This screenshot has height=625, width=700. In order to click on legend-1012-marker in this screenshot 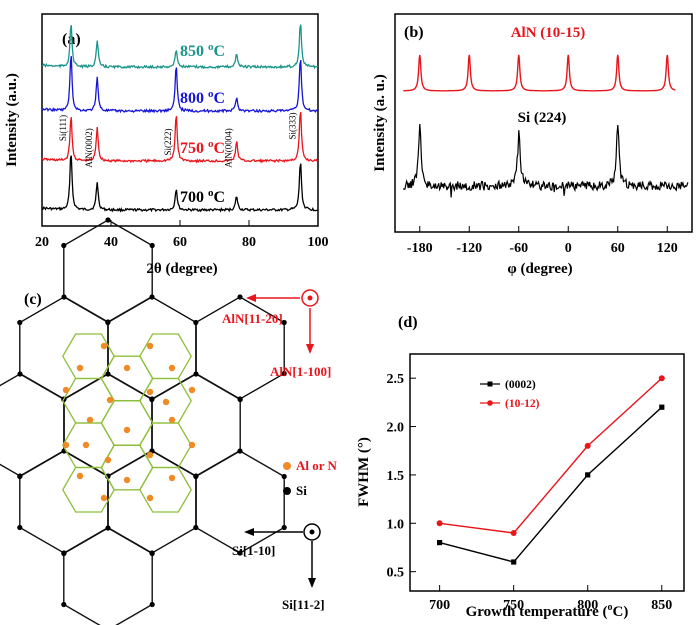, I will do `click(490, 403)`.